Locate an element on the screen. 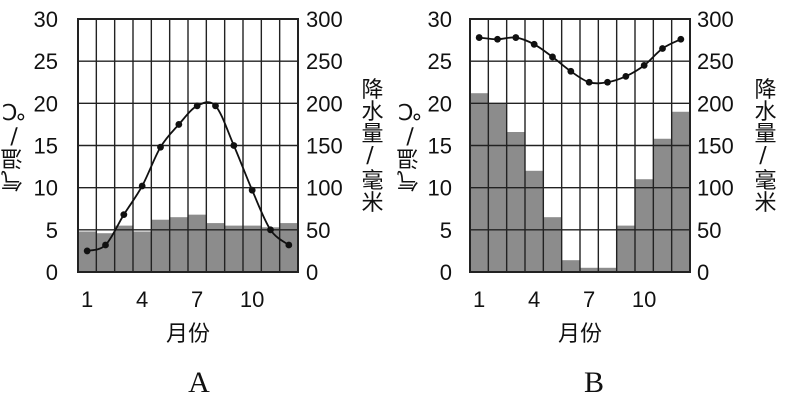  panel-label: A is located at coordinates (199, 382).